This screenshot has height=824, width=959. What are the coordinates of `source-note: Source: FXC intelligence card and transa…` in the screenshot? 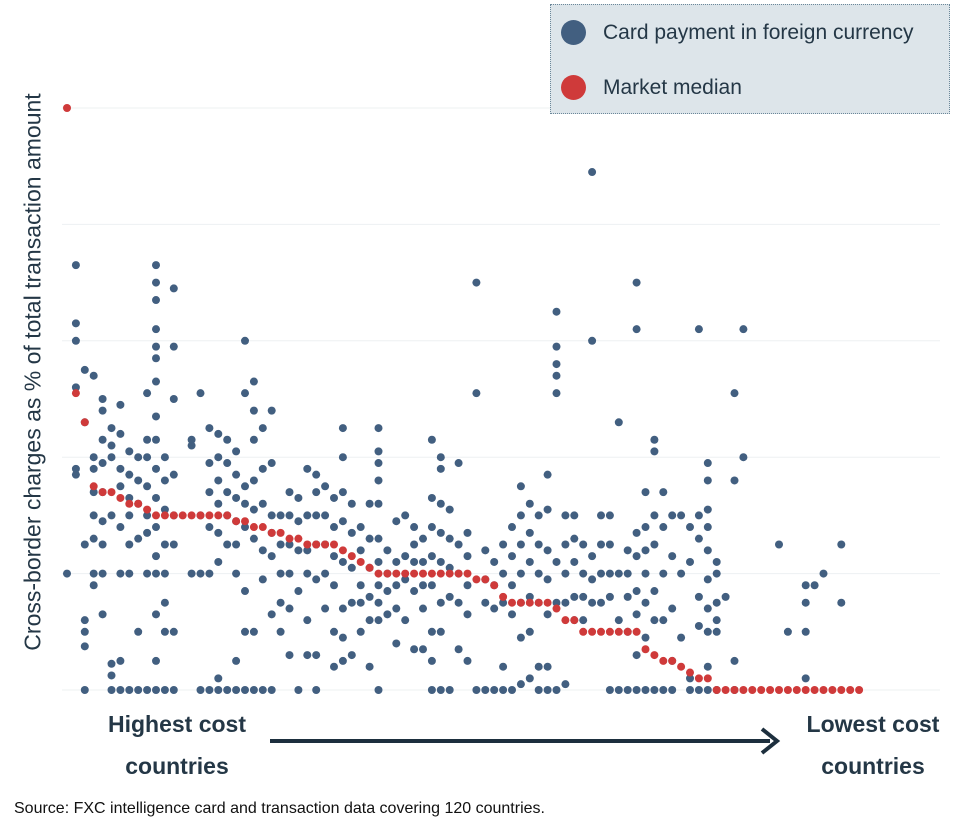 It's located at (279, 808).